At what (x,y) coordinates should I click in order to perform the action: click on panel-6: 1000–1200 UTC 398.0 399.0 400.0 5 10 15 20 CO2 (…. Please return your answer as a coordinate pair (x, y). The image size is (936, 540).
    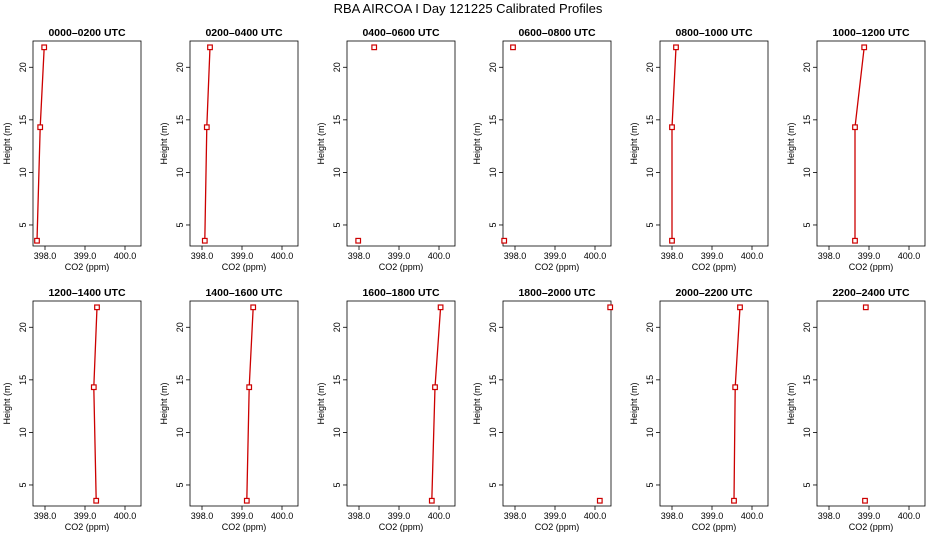
    Looking at the image, I should click on (856, 149).